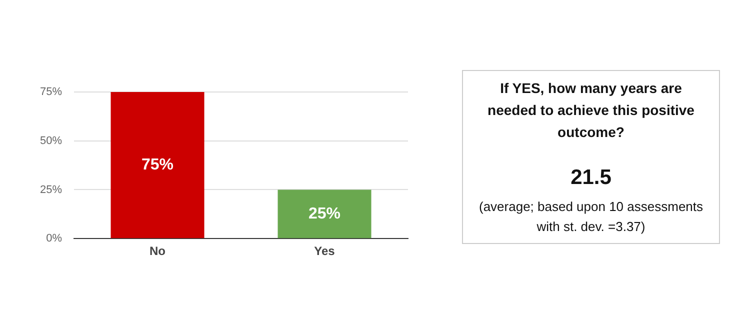 The width and height of the screenshot is (750, 323). Describe the element at coordinates (324, 213) in the screenshot. I see `data-label: 25%` at that location.